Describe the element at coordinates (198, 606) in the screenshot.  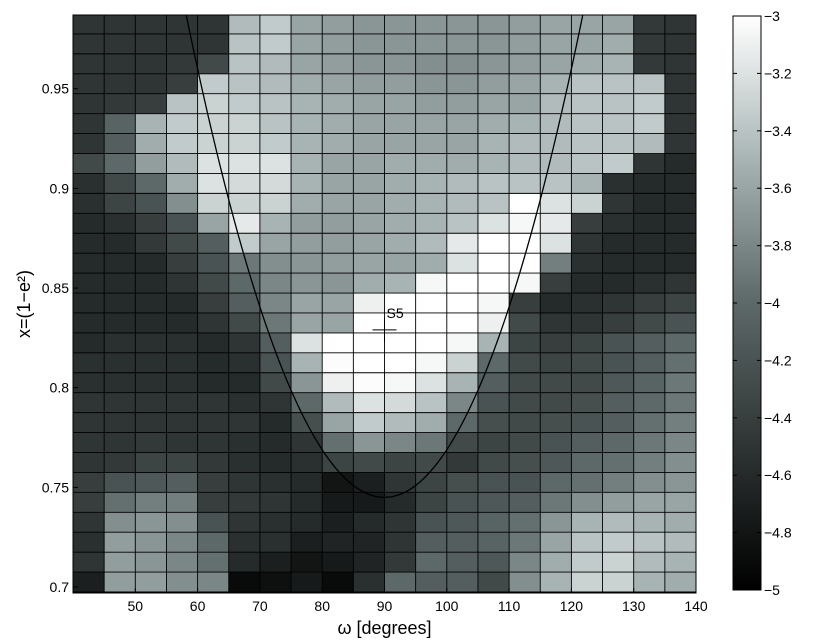
I see `x-tick-label: 60` at that location.